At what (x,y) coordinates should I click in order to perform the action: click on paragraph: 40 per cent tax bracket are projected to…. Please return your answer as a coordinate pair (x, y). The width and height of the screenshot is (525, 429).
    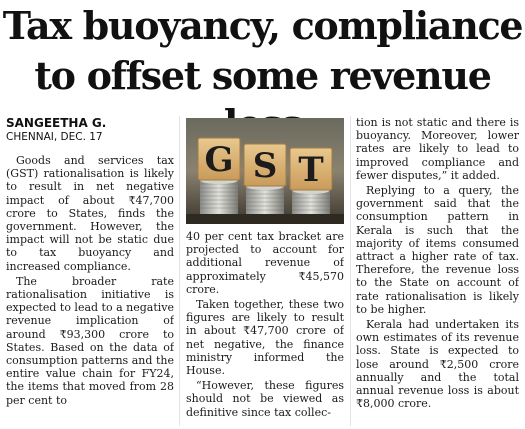
    Looking at the image, I should click on (265, 263).